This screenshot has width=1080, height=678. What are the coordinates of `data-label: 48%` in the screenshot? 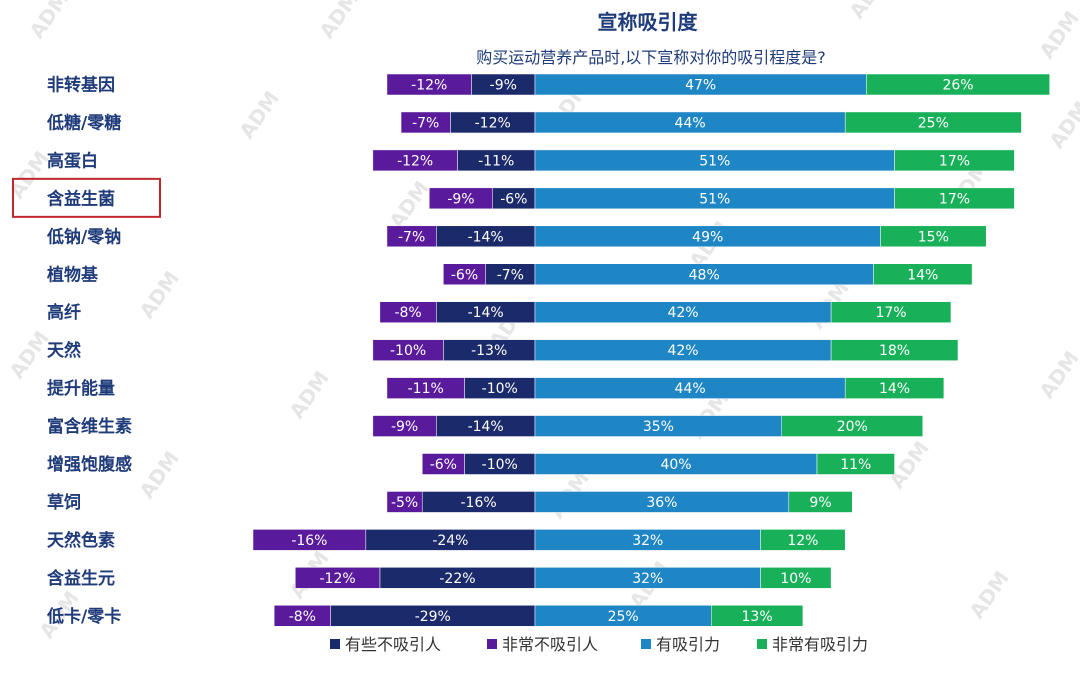 It's located at (704, 275).